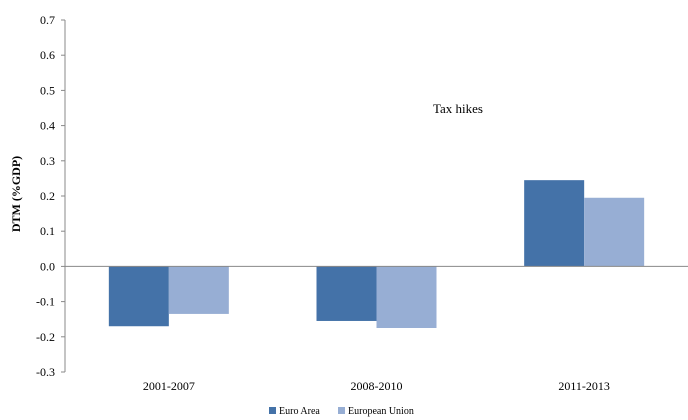 This screenshot has height=420, width=688. What do you see at coordinates (47, 266) in the screenshot?
I see `y-tick-label: 0.0` at bounding box center [47, 266].